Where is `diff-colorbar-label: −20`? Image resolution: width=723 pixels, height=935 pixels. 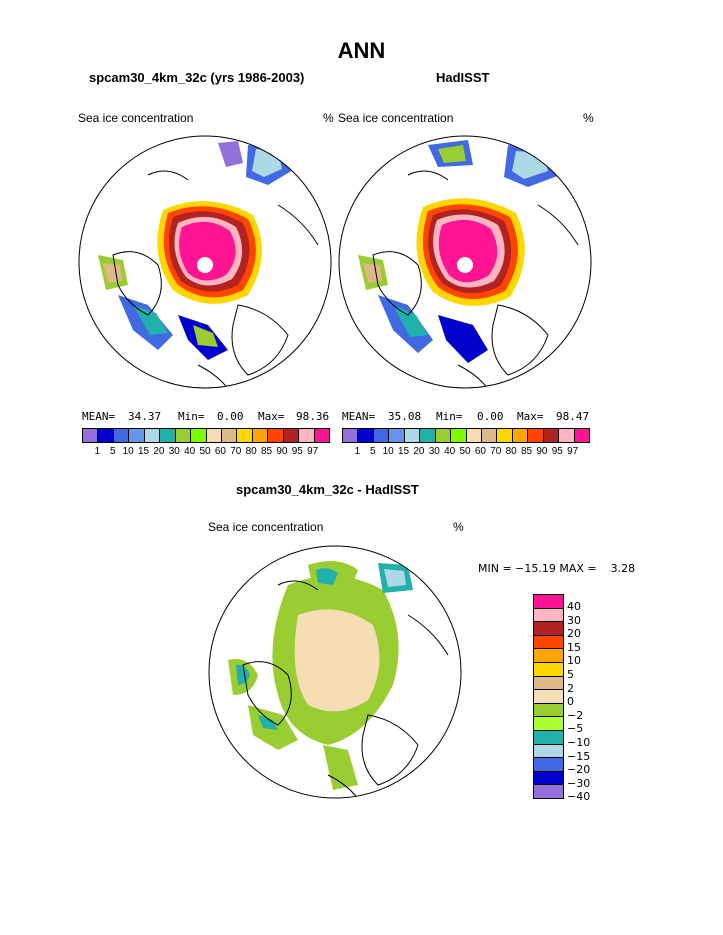
diff-colorbar-label: −20 is located at coordinates (579, 770).